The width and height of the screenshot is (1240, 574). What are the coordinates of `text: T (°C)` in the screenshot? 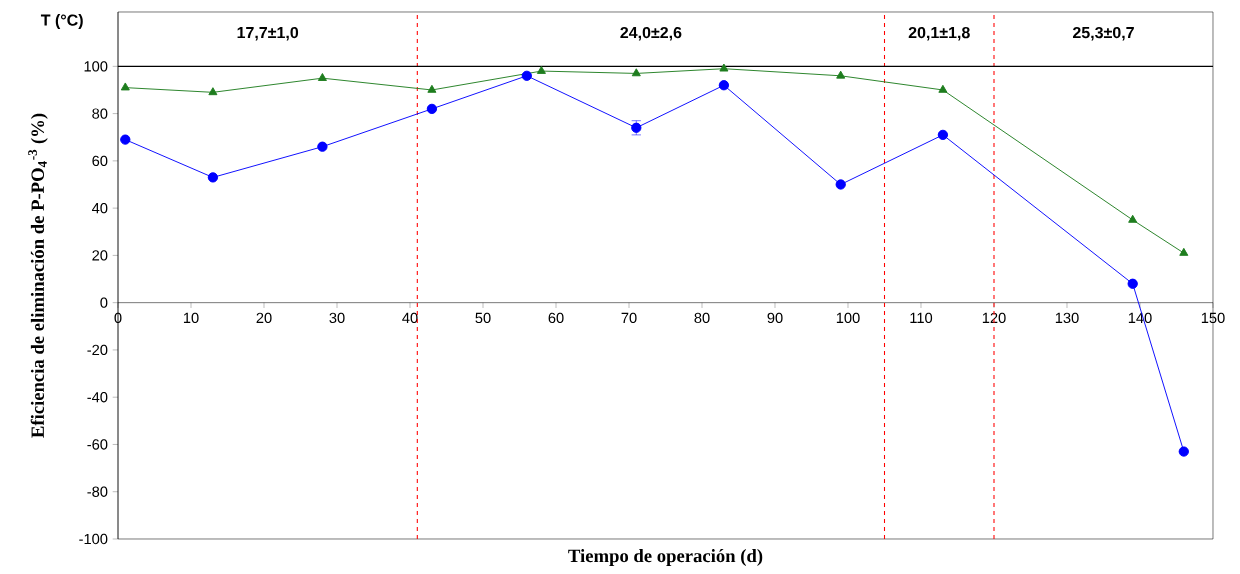 It's located at (61, 21).